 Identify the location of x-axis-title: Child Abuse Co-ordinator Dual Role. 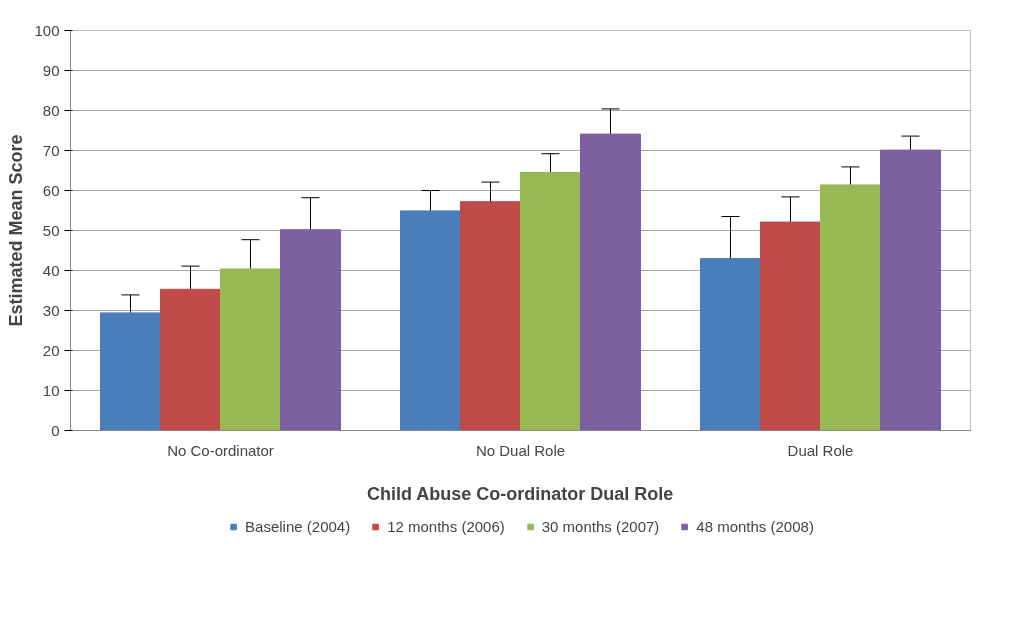
(520, 493).